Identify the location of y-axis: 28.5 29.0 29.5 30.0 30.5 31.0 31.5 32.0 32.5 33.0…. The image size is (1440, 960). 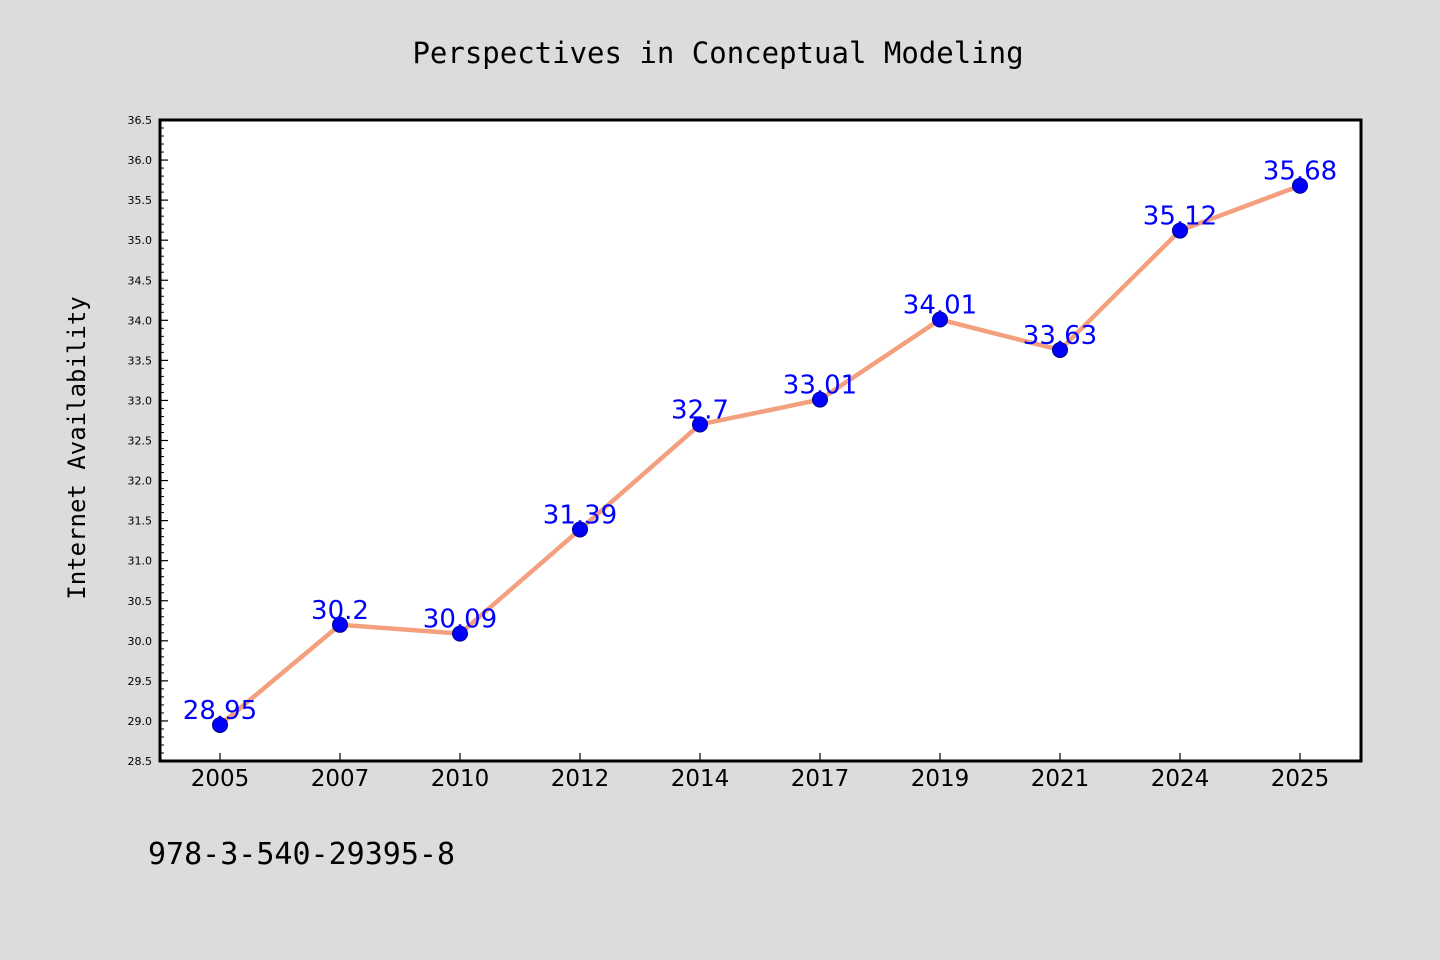
(148, 441).